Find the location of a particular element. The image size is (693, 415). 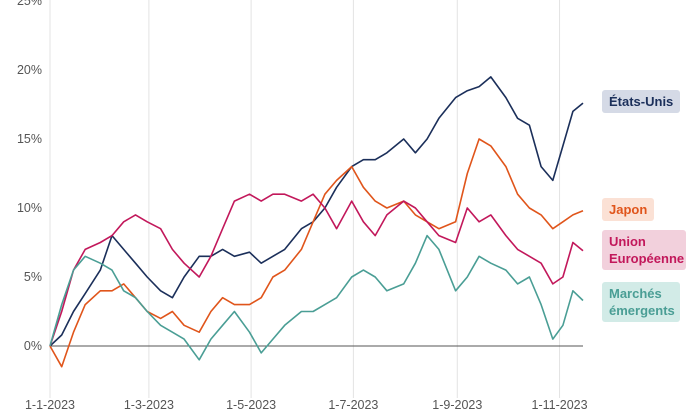

x-tick-label: 1-9-2023 is located at coordinates (457, 405).